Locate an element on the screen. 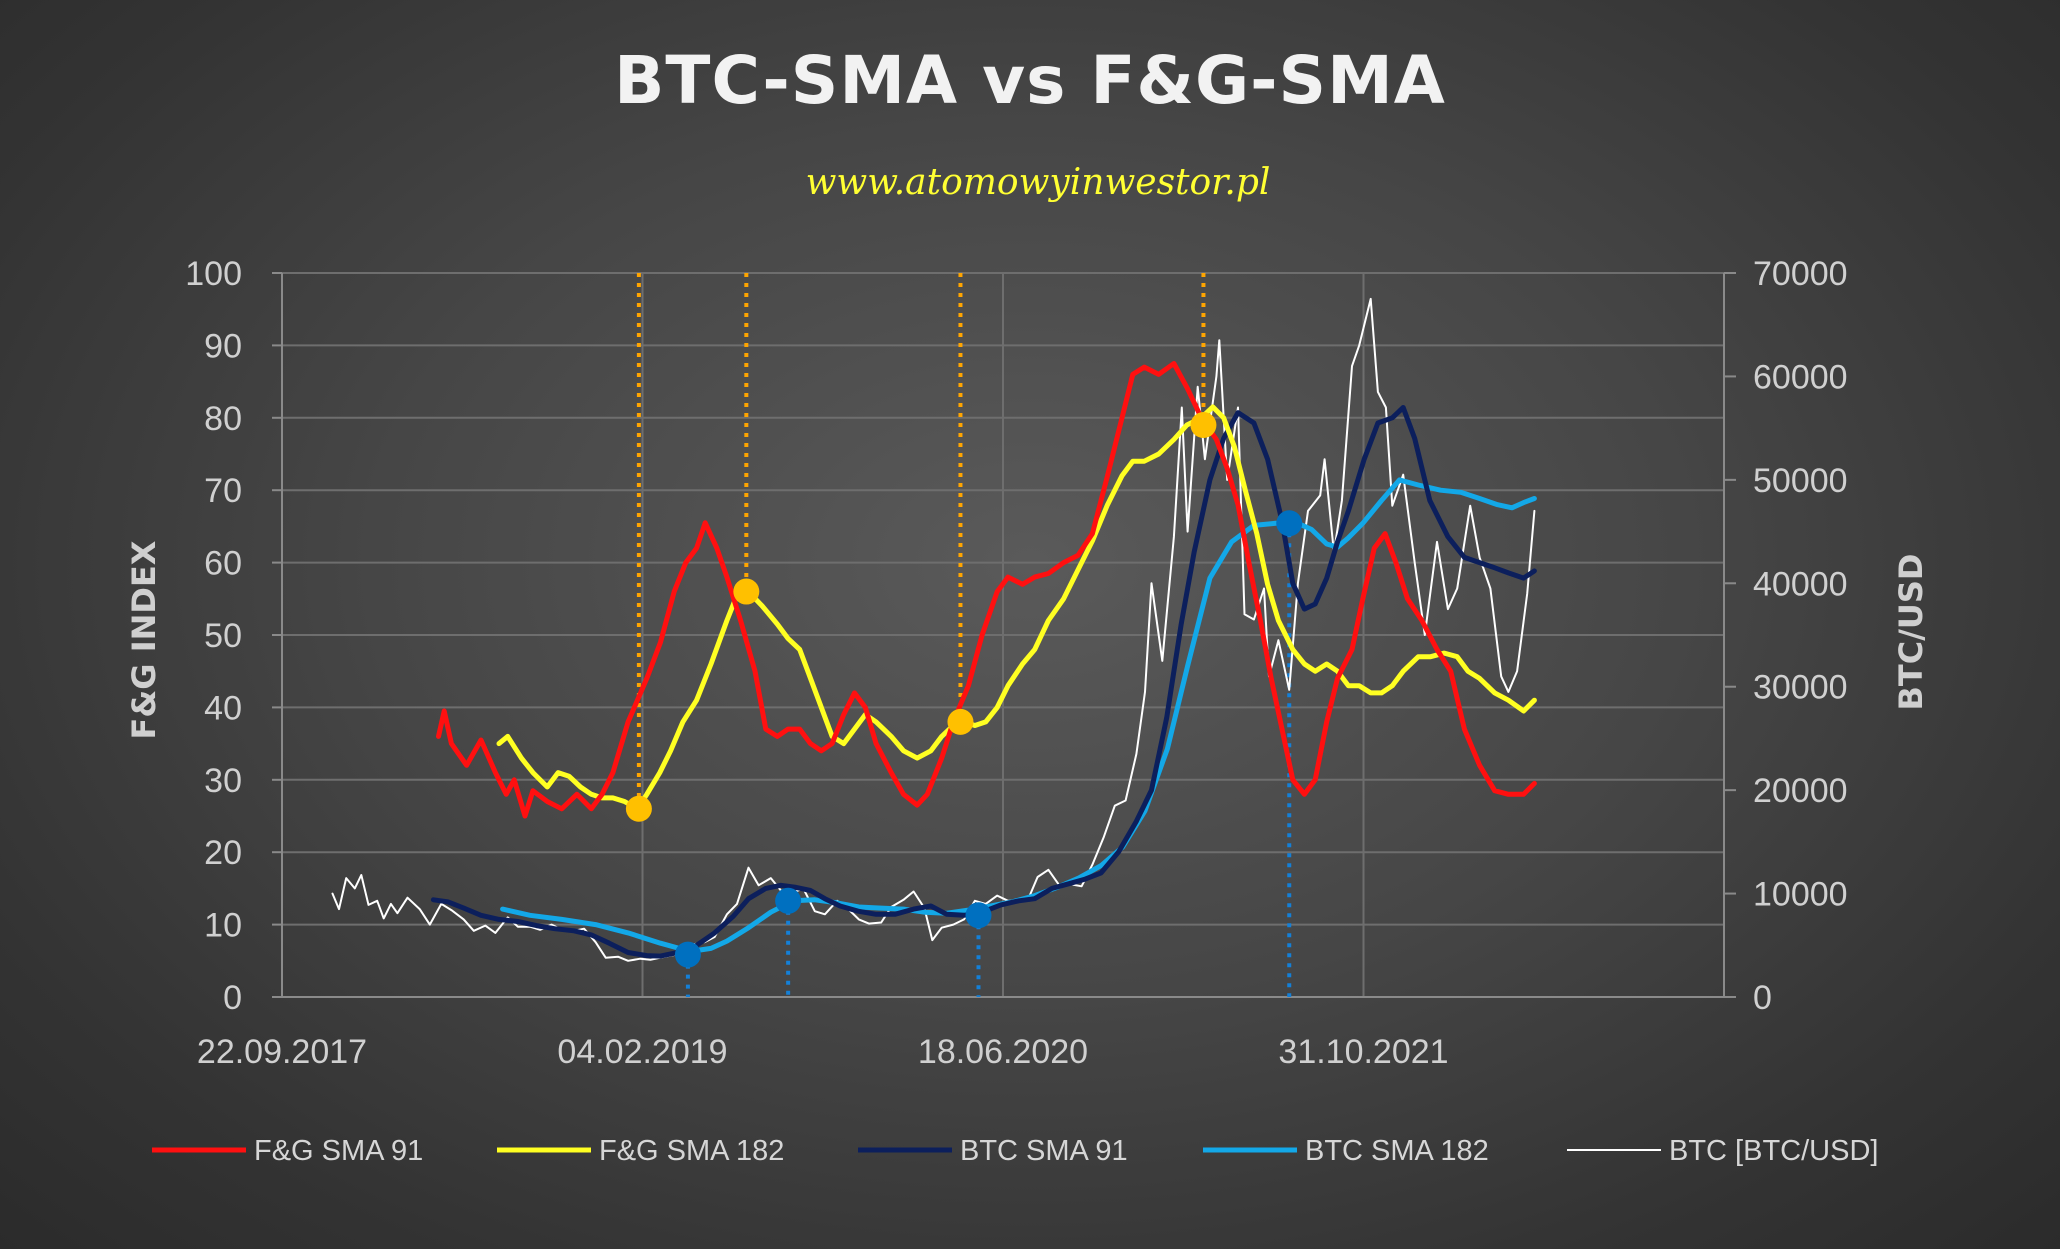 The width and height of the screenshot is (2060, 1249). y-tick-left: 80 is located at coordinates (223, 419).